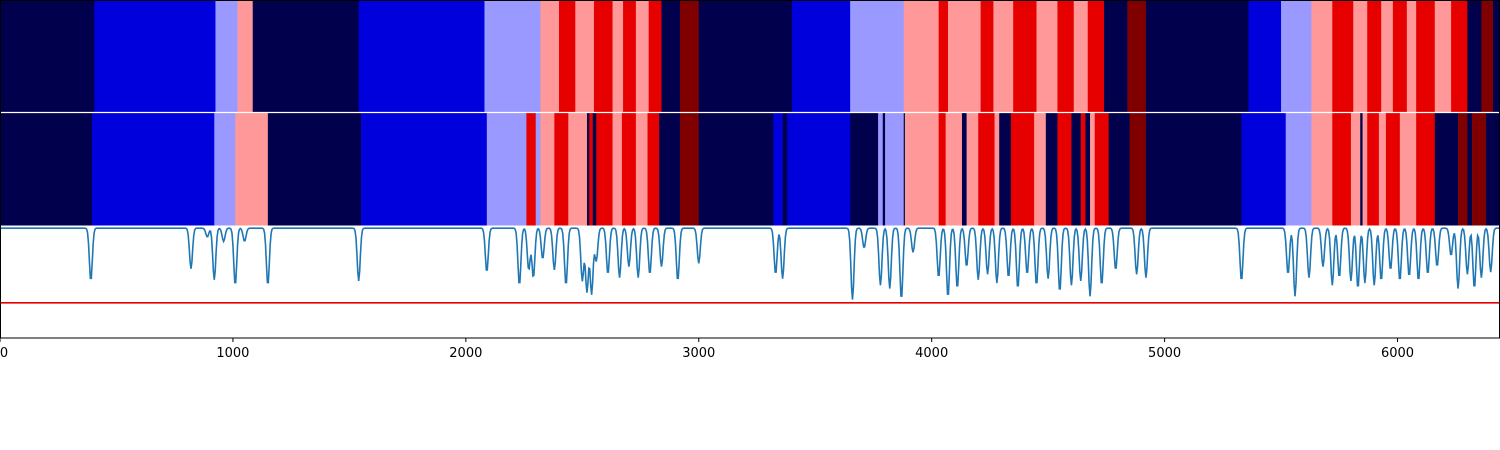  Describe the element at coordinates (1164, 353) in the screenshot. I see `x-tick-label: 5000` at that location.